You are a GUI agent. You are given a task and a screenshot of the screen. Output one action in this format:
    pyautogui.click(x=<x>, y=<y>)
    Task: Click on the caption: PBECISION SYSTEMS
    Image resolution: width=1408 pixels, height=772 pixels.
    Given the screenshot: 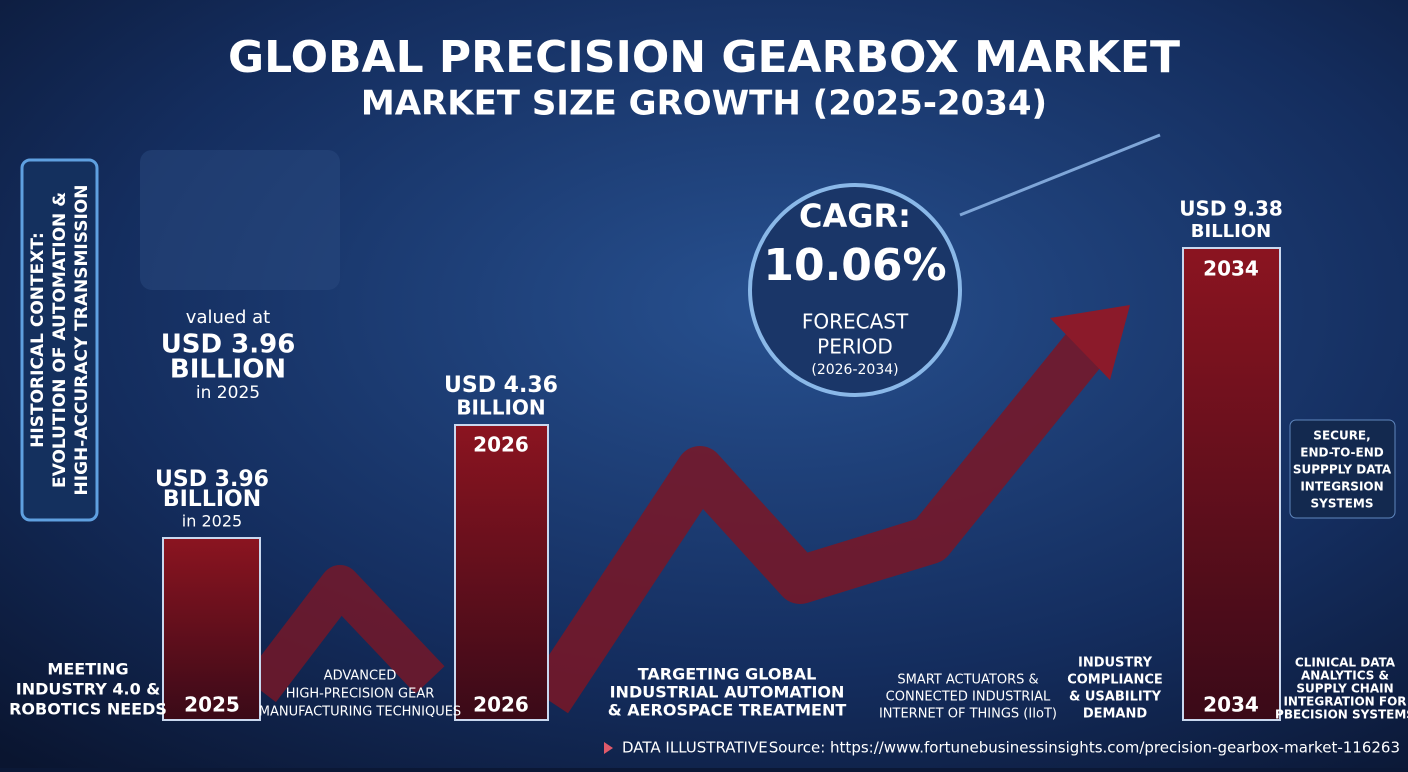 What is the action you would take?
    pyautogui.click(x=1341, y=715)
    